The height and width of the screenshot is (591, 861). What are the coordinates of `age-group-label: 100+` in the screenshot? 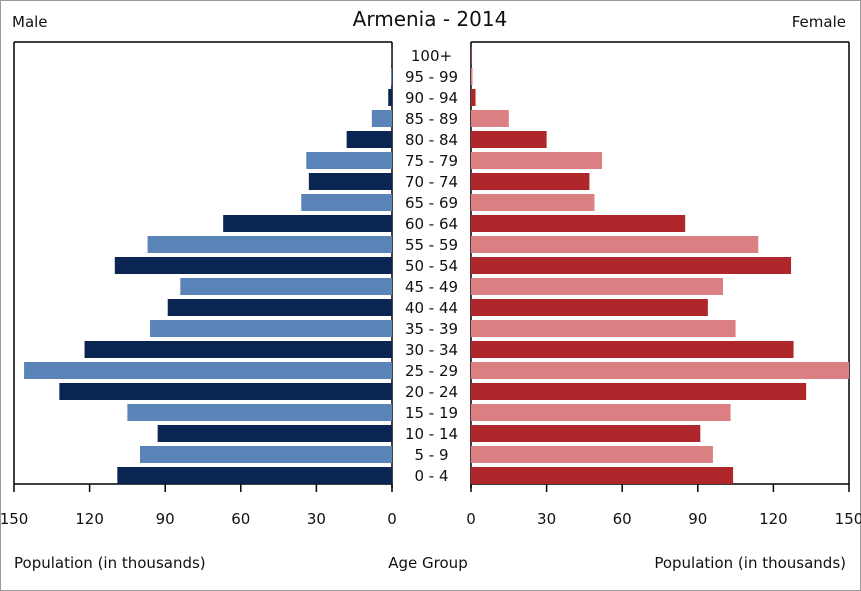 It's located at (431, 56).